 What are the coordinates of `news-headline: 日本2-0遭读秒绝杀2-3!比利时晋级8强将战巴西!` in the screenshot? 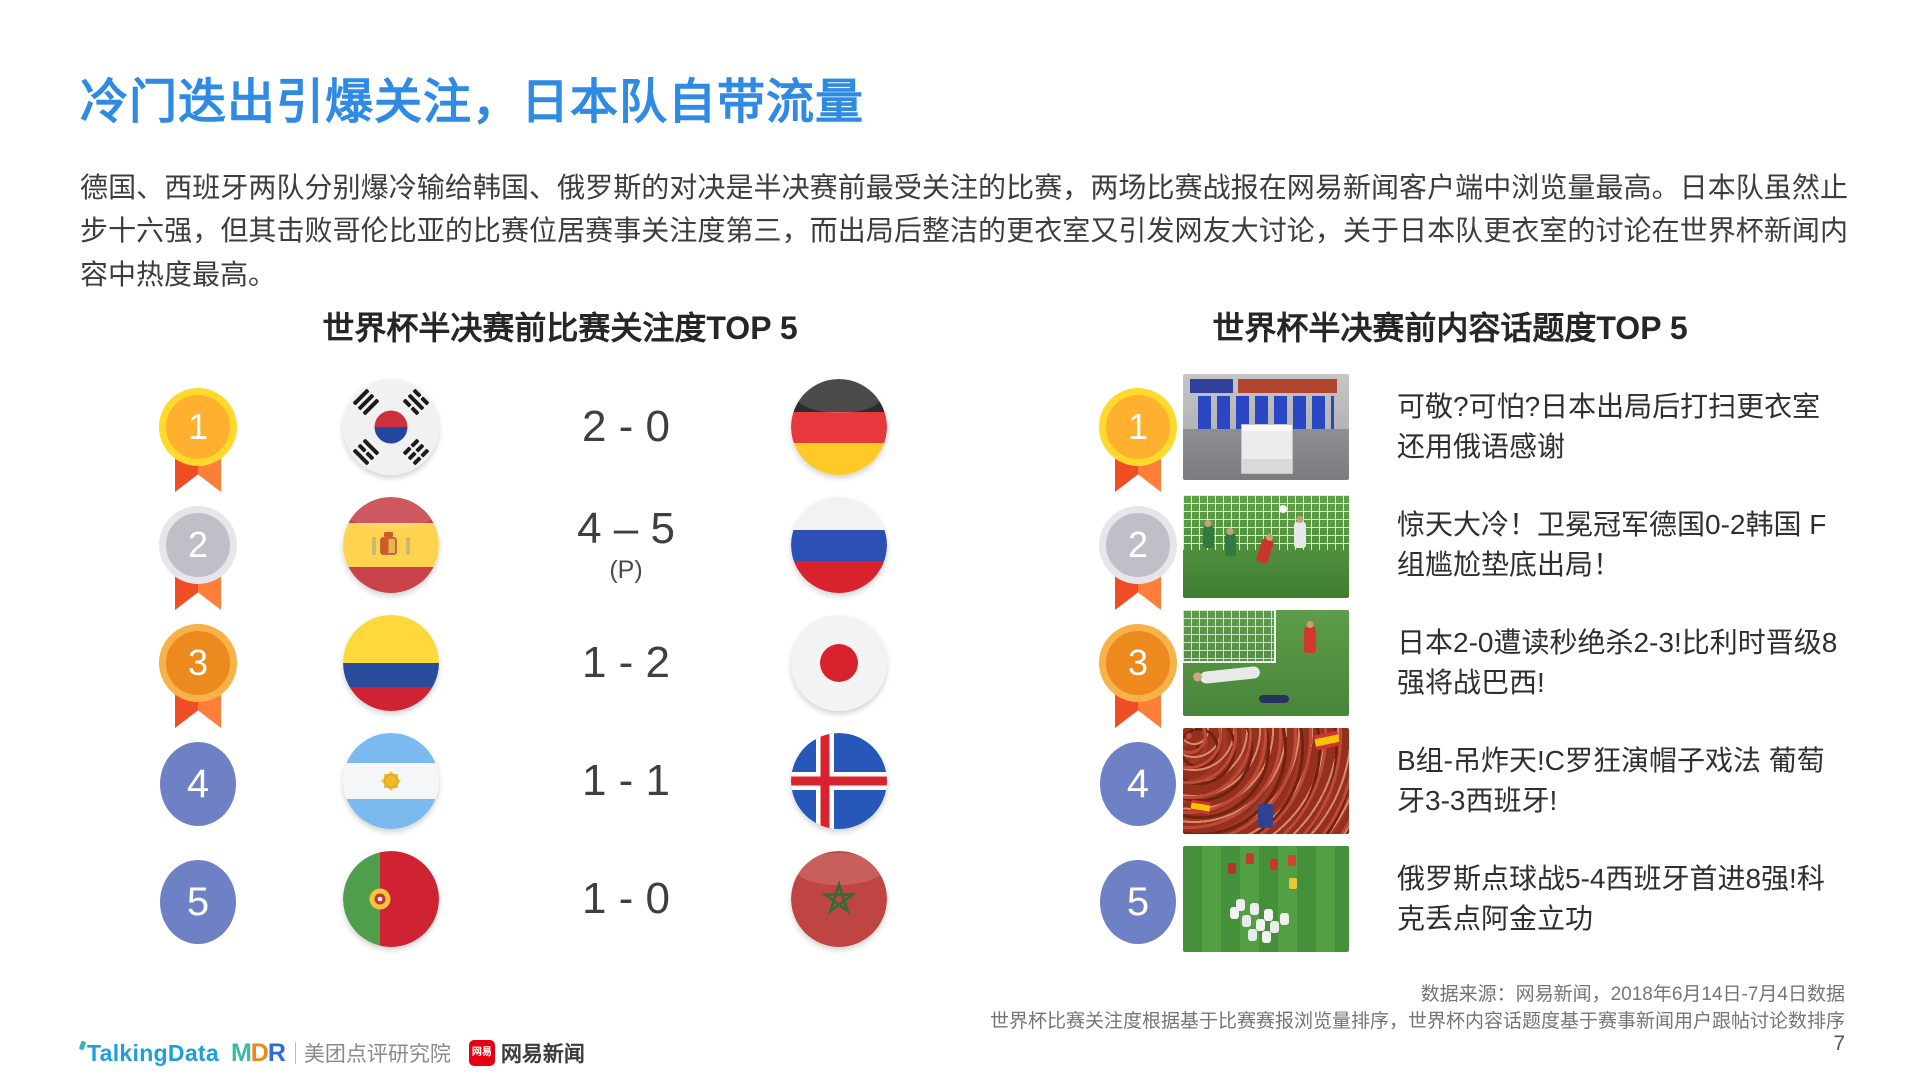 It's located at (1617, 662).